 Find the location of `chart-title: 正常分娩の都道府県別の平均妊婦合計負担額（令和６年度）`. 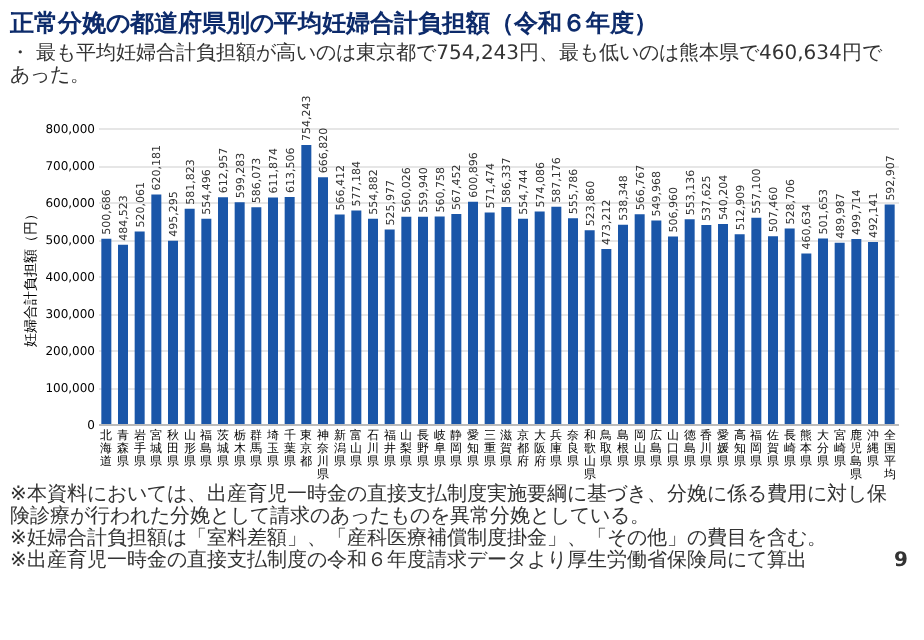

chart-title: 正常分娩の都道府県別の平均妊婦合計負担額（令和６年度） is located at coordinates (333, 23).